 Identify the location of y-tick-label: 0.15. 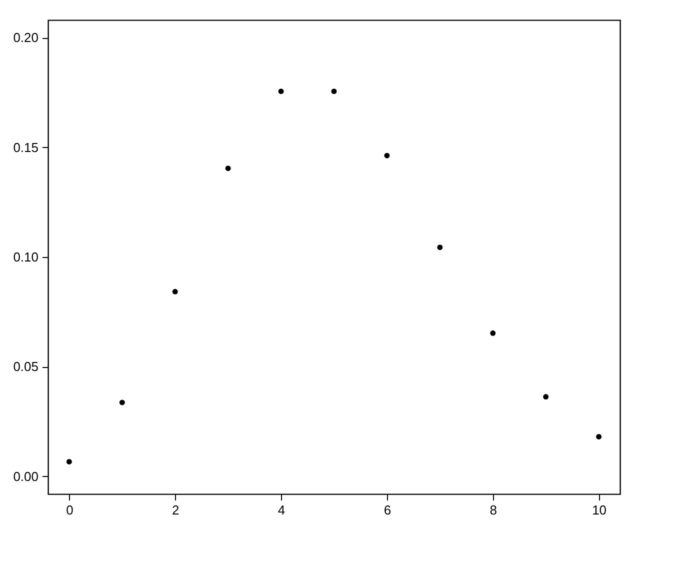
(25, 147).